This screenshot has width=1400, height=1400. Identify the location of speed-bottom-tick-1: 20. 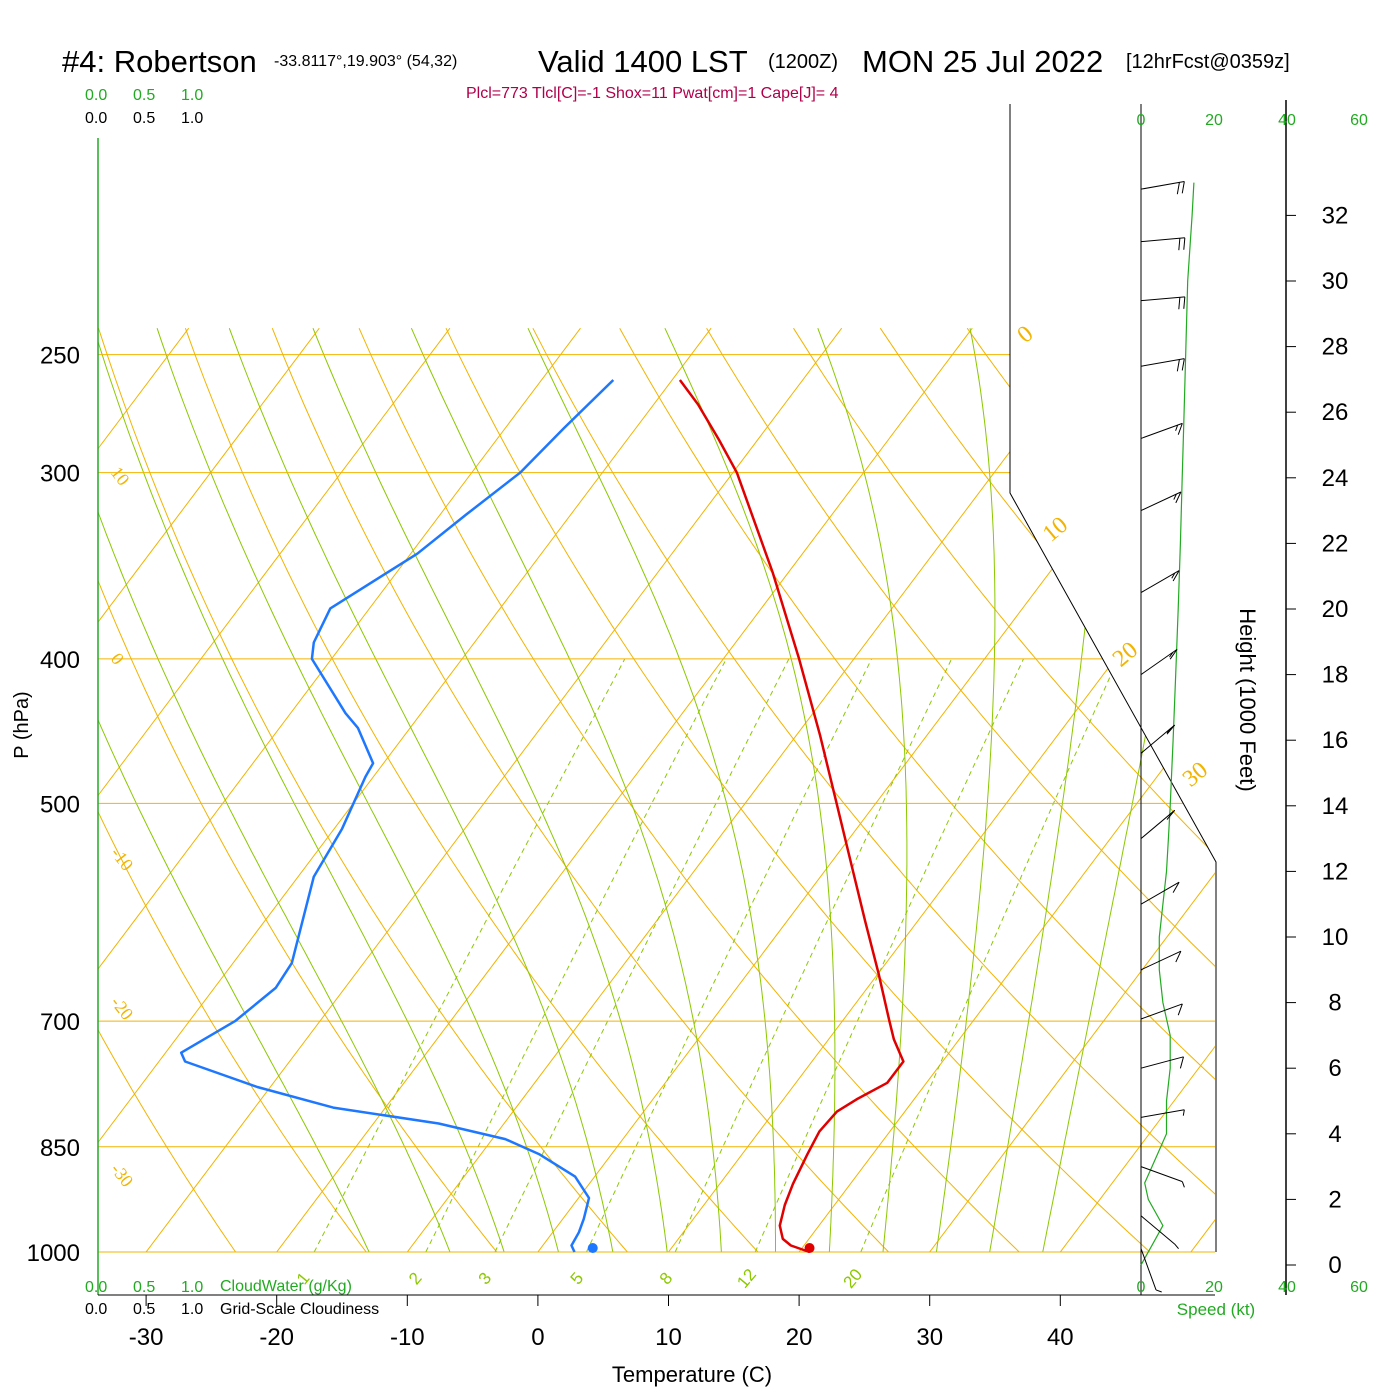
(1214, 1287).